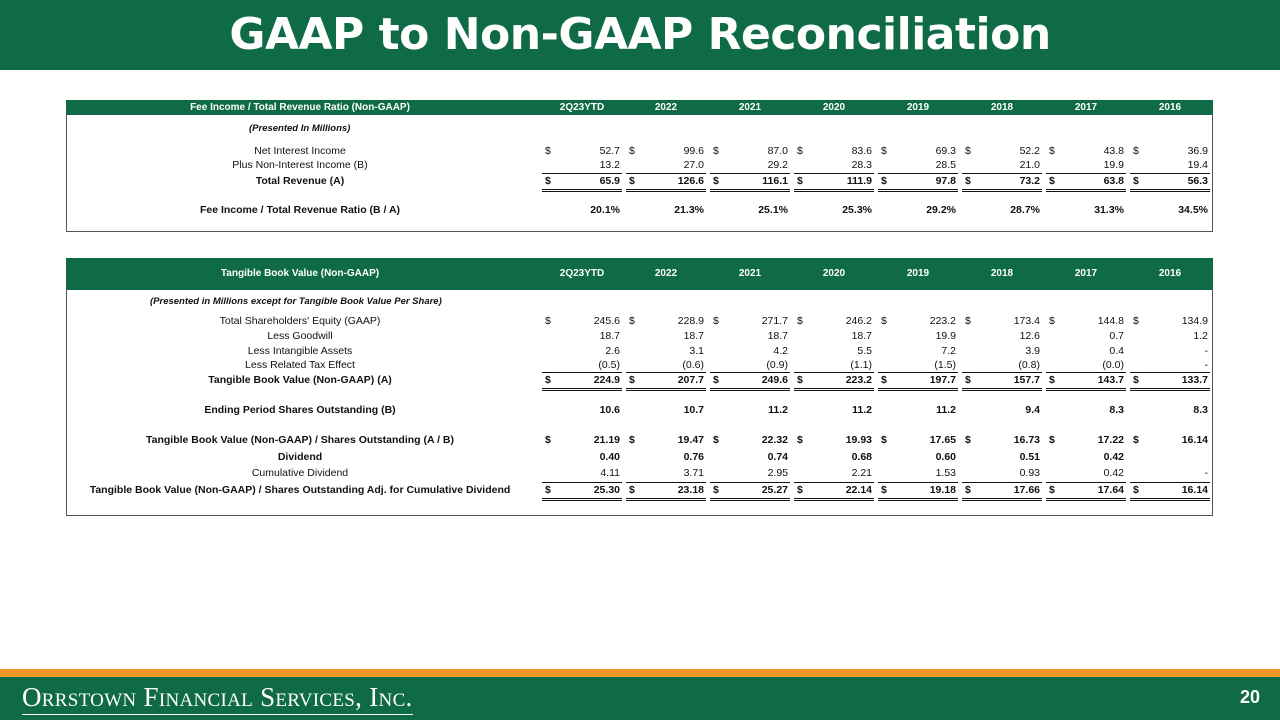  I want to click on cell-value: 1.2, so click(1200, 336).